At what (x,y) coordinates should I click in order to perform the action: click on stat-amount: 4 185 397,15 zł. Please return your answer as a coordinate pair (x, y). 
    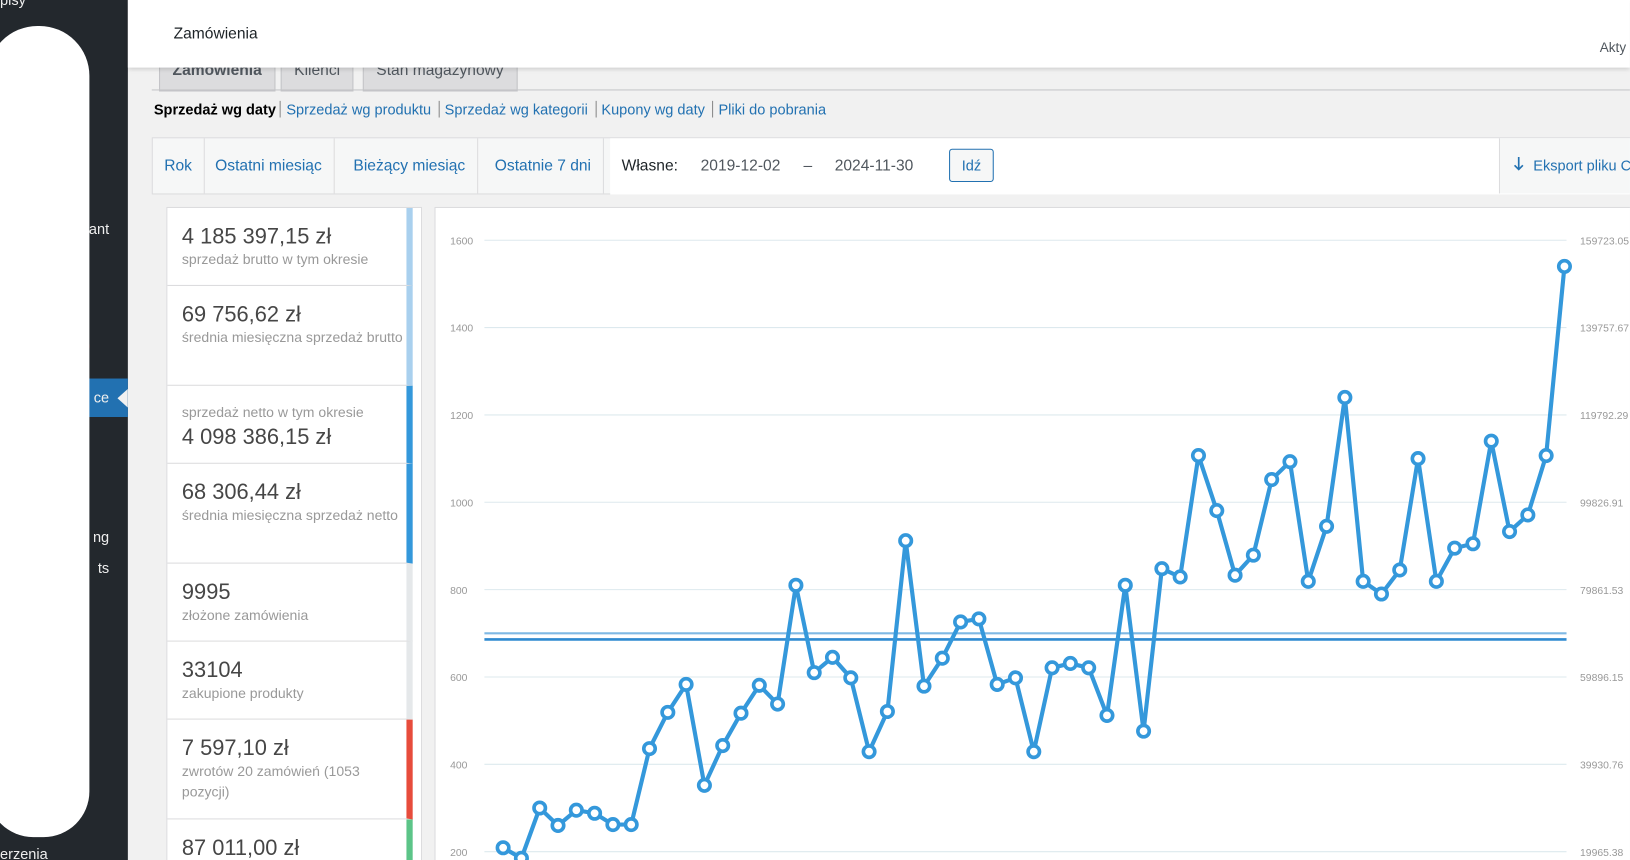
    Looking at the image, I should click on (256, 236).